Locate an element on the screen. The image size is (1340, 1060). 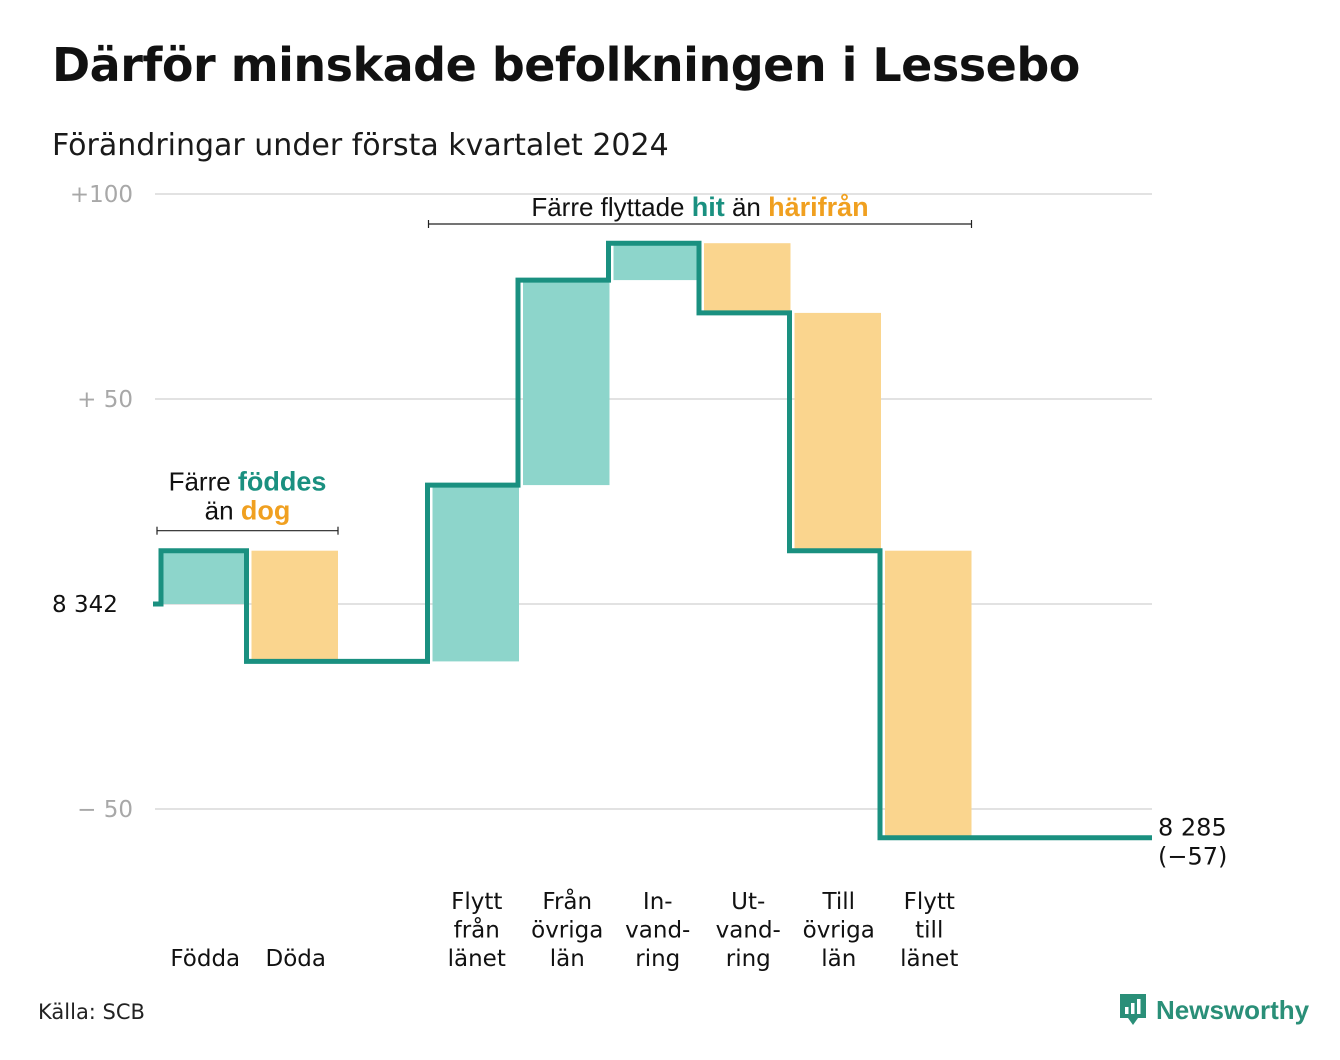
brand-logo: Newsworthy is located at coordinates (1213, 1010).